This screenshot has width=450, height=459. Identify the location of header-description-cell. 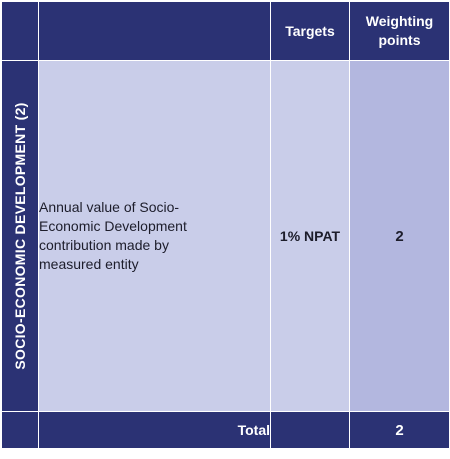
(154, 31).